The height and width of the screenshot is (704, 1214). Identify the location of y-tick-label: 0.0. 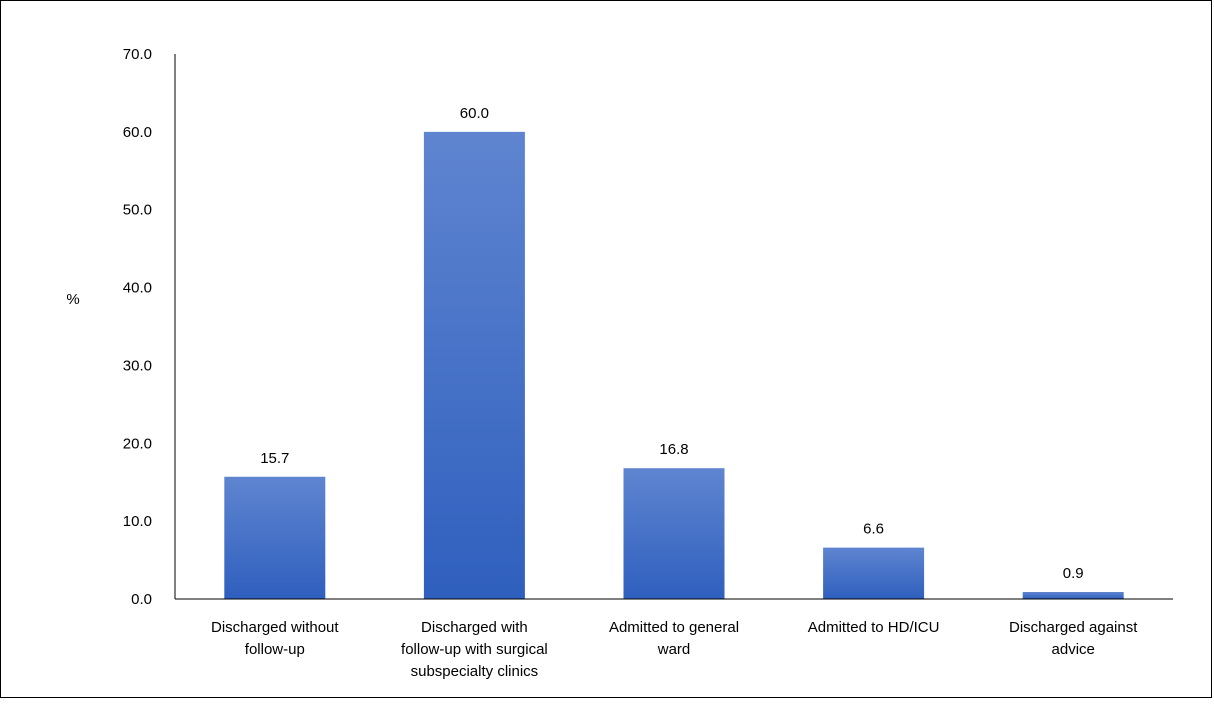
(141, 599).